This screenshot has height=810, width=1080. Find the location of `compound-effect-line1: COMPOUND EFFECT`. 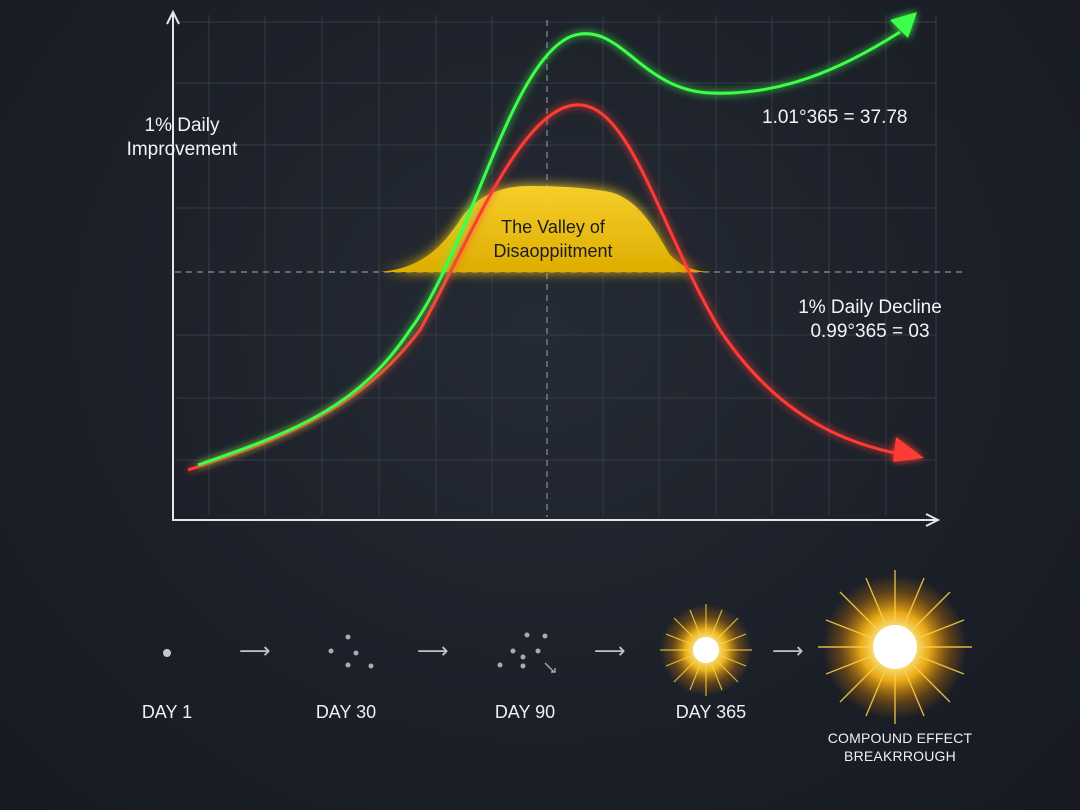

compound-effect-line1: COMPOUND EFFECT is located at coordinates (900, 738).